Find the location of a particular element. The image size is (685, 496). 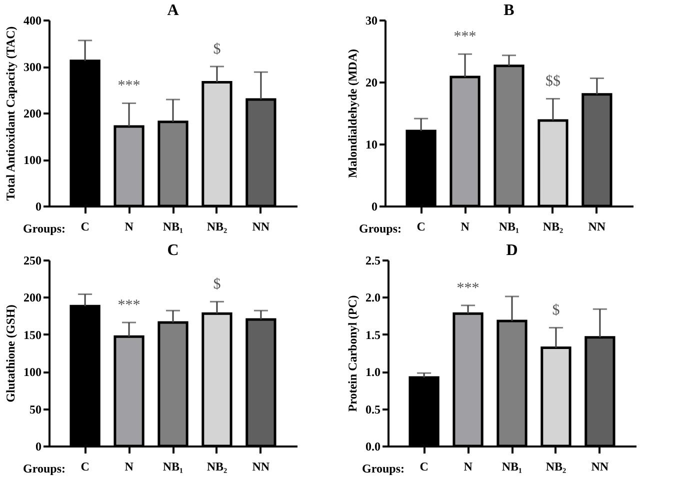

y-axis-title: Protein Carbonyl (PC) is located at coordinates (353, 353).